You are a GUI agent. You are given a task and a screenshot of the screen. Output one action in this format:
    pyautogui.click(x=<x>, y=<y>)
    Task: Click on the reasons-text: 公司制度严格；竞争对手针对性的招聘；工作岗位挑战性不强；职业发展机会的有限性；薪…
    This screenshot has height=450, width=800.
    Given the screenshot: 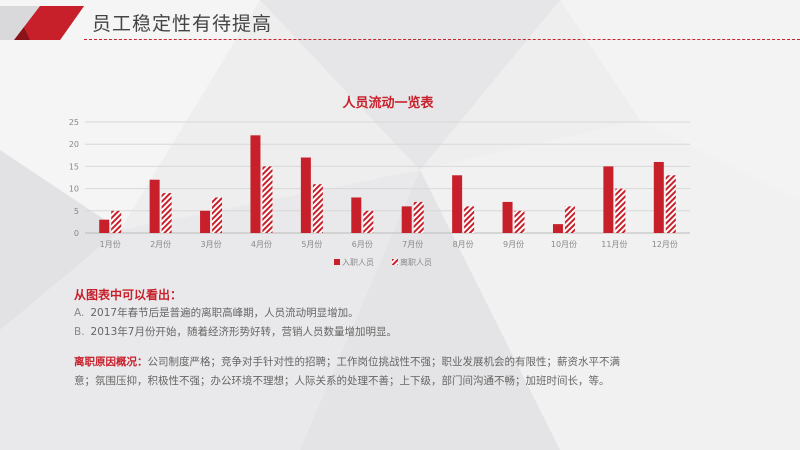 What is the action you would take?
    pyautogui.click(x=347, y=371)
    